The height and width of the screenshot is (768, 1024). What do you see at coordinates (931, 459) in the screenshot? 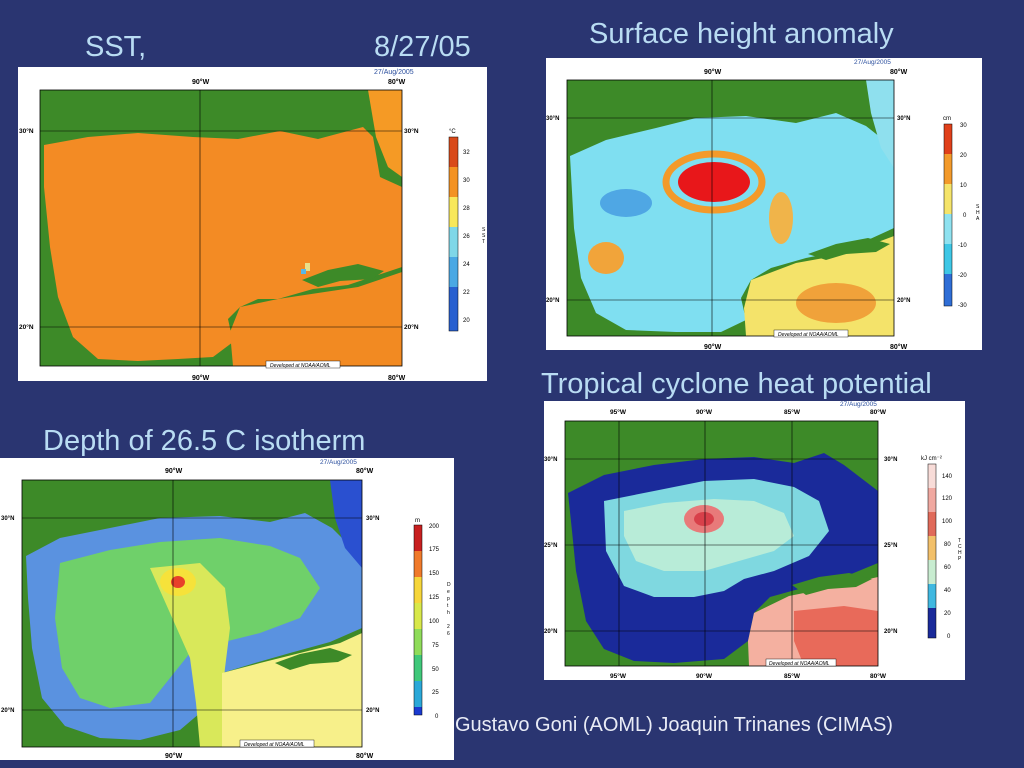
I see `colorbar-units: kJ cm⁻²` at bounding box center [931, 459].